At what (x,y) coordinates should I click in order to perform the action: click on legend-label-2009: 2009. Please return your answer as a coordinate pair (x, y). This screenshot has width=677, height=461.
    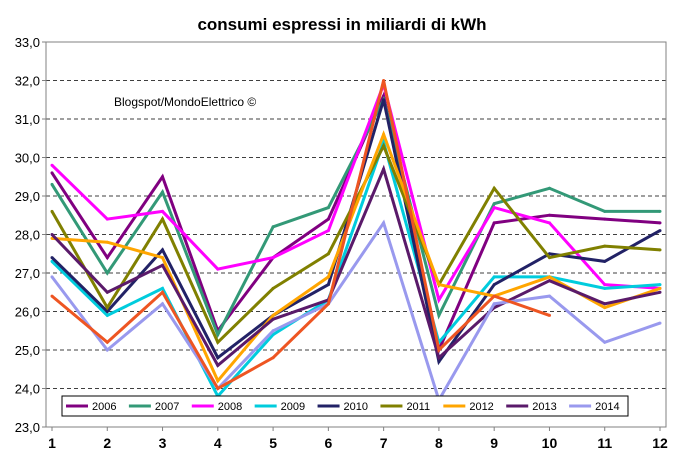
    Looking at the image, I should click on (293, 407).